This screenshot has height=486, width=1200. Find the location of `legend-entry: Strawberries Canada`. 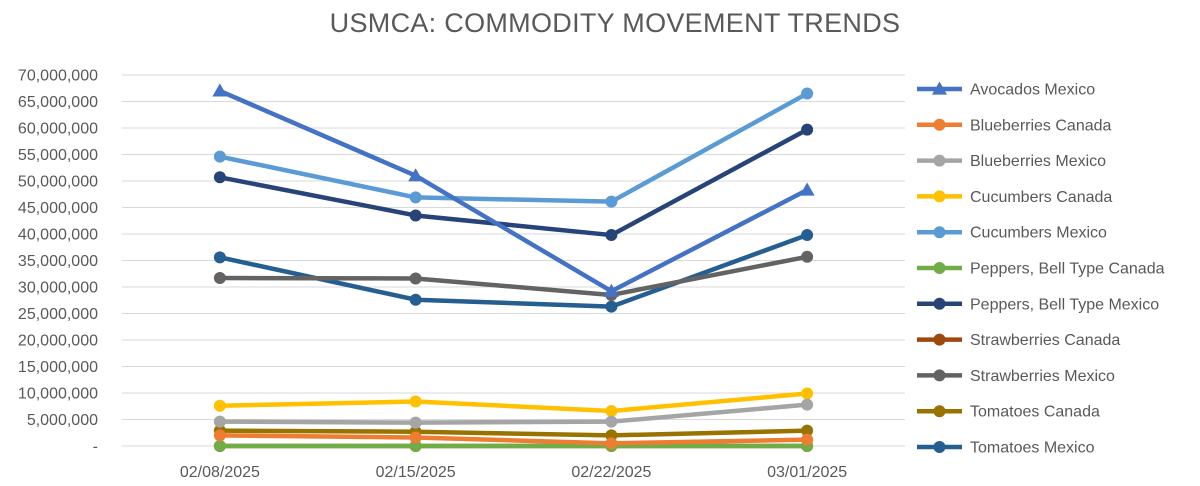

legend-entry: Strawberries Canada is located at coordinates (1018, 340).